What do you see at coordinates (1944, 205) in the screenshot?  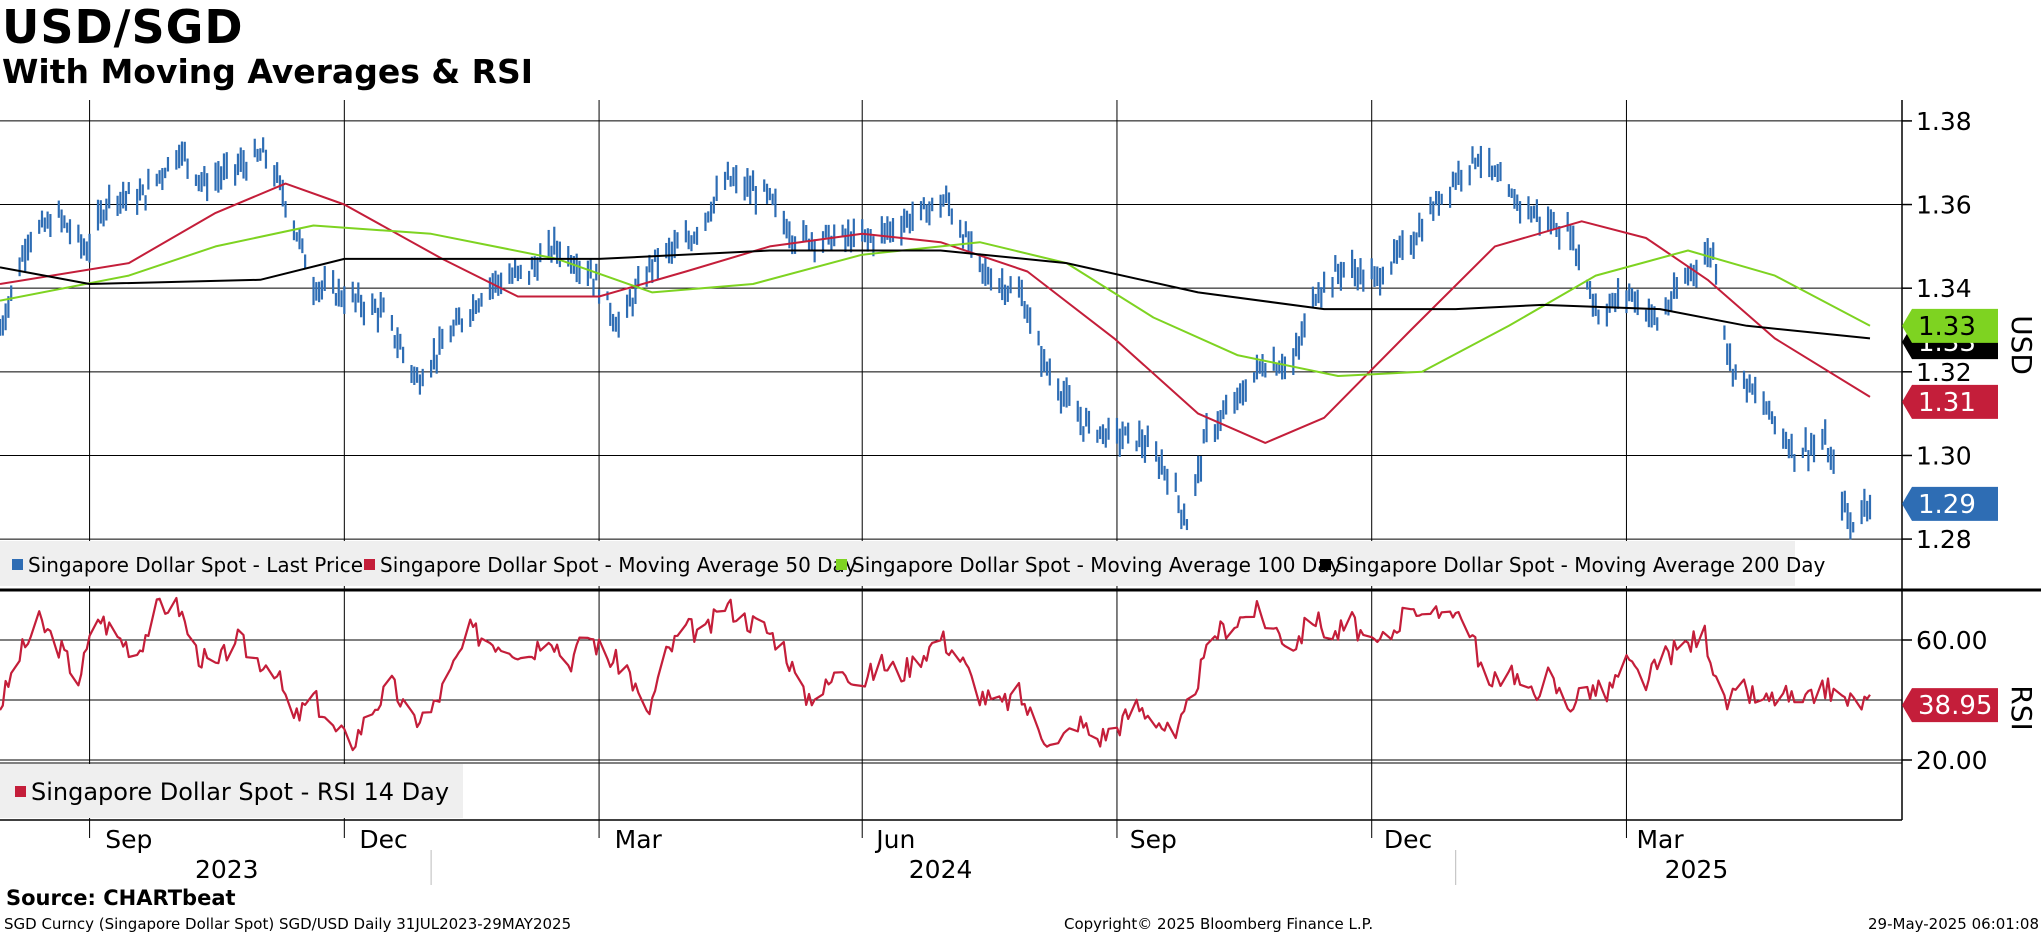 I see `price-tick-label: 1.36` at bounding box center [1944, 205].